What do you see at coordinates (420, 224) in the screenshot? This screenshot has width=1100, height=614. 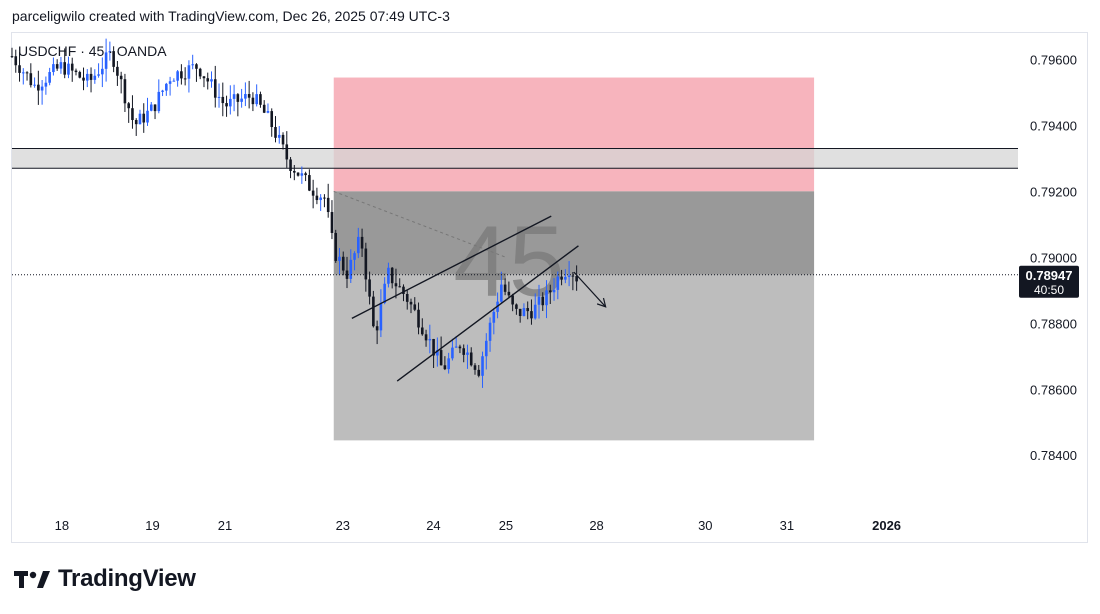 I see `dashed-trend-line` at bounding box center [420, 224].